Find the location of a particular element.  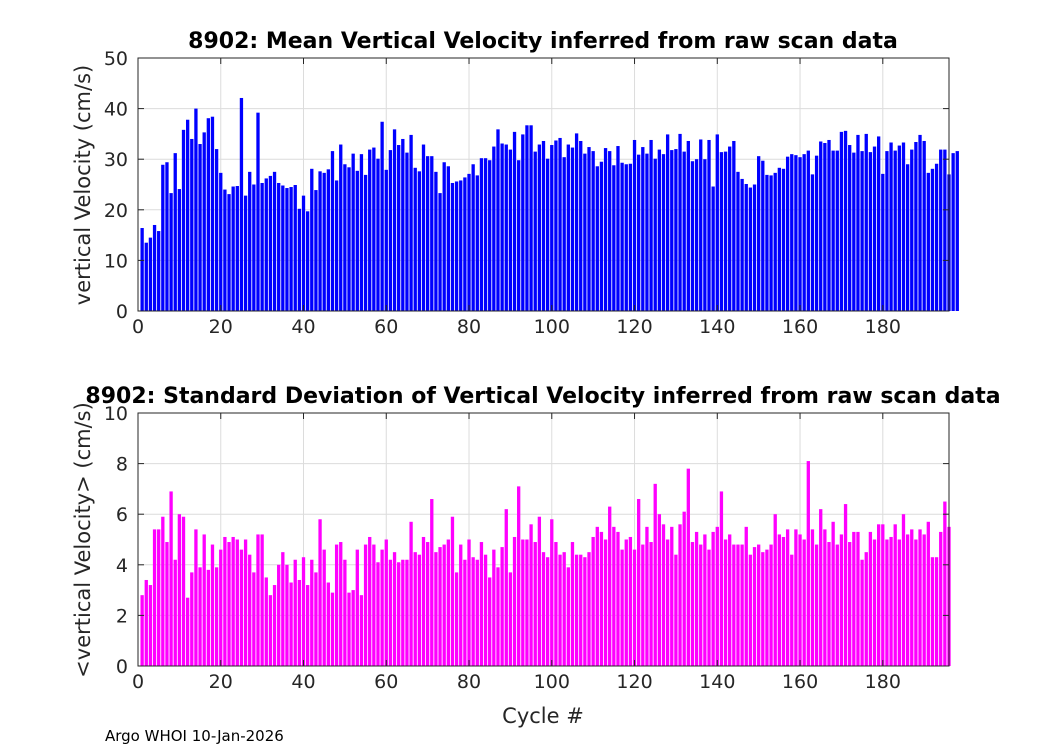

stddev-ytick-label-0: 0 is located at coordinates (122, 667).